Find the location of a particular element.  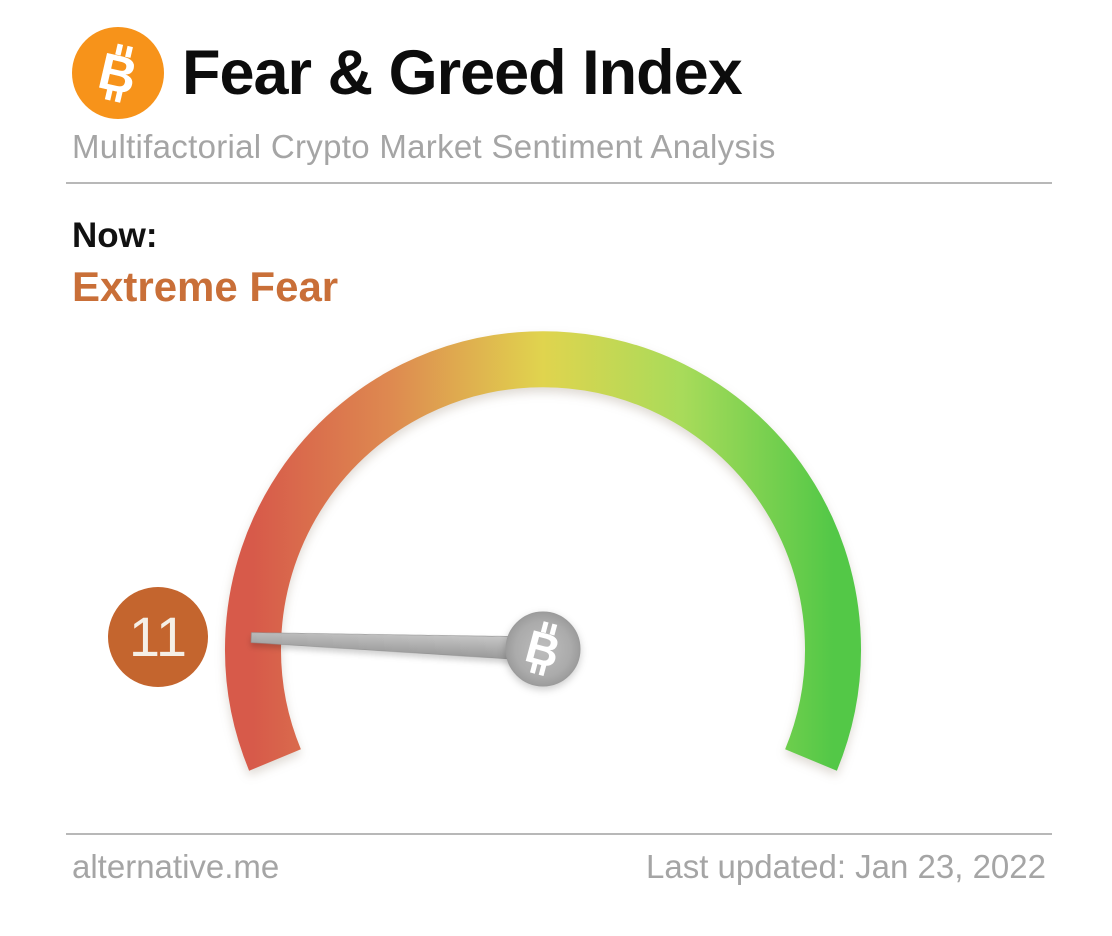

header: B Fear & Greed Index is located at coordinates (559, 73).